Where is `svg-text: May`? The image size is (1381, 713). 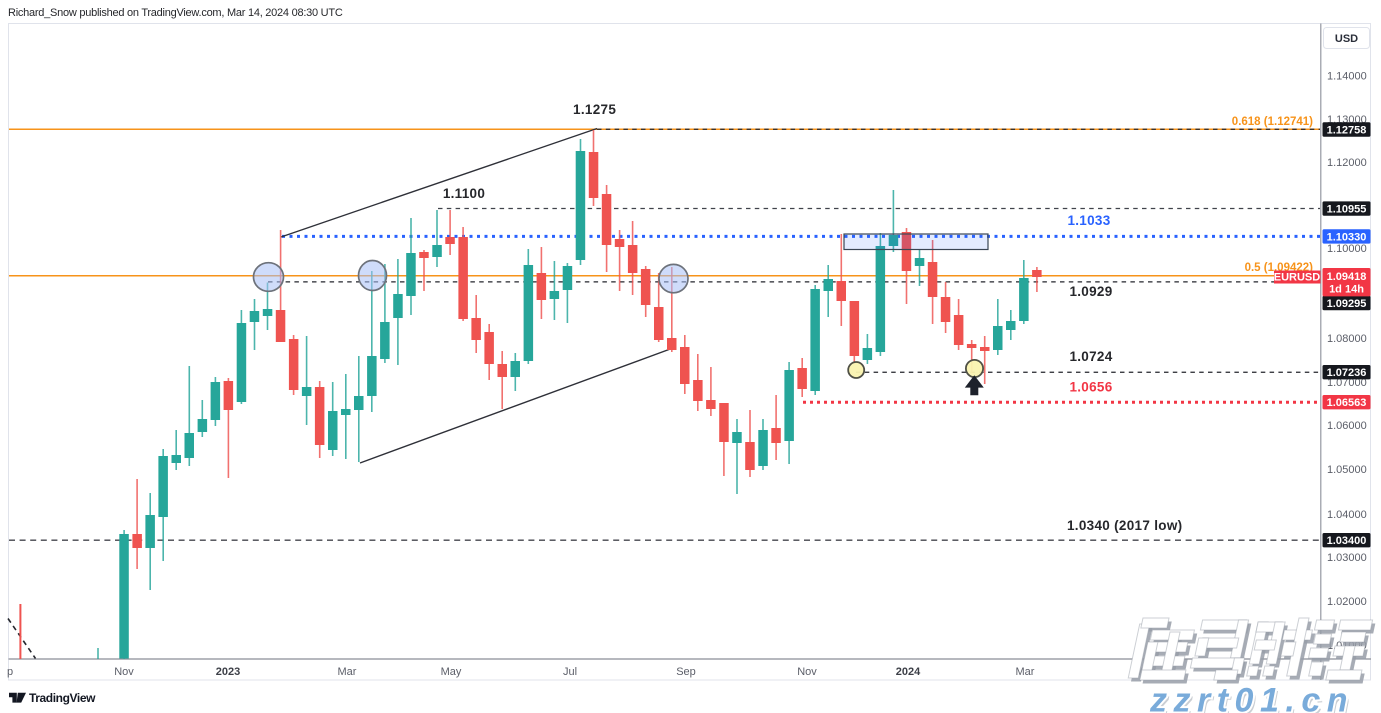 svg-text: May is located at coordinates (451, 672).